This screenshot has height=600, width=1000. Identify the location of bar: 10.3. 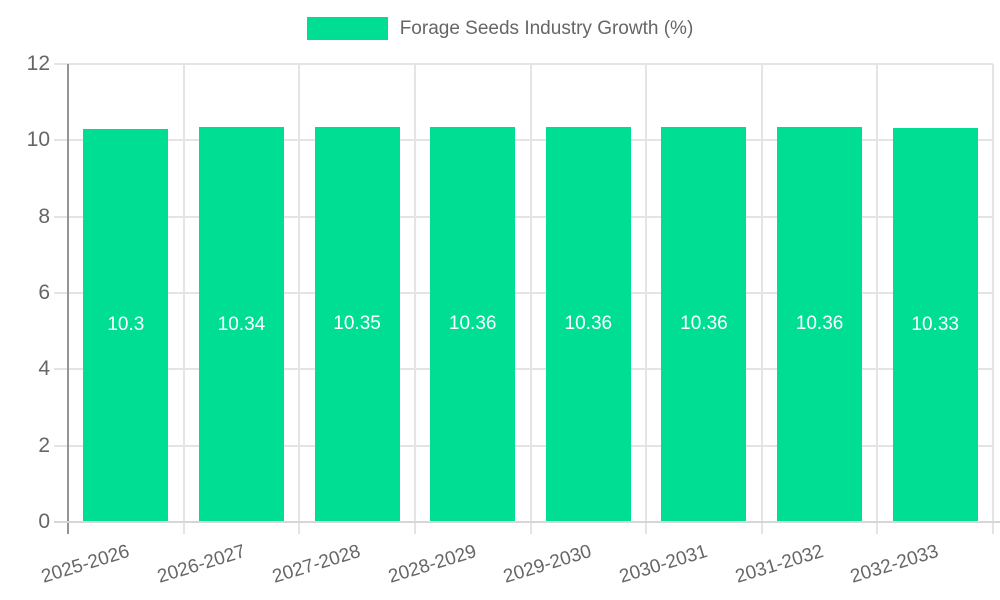
(126, 325).